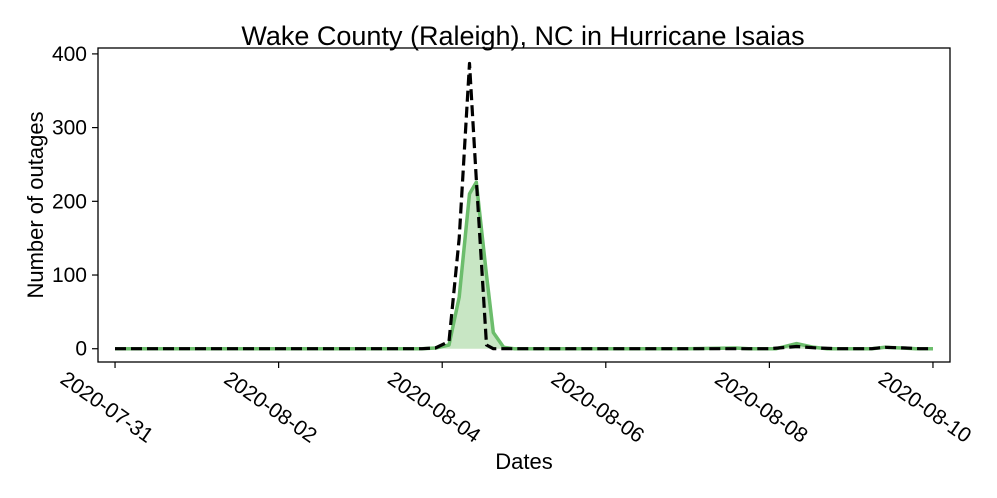 Image resolution: width=997 pixels, height=498 pixels. Describe the element at coordinates (69, 54) in the screenshot. I see `y-tick-label: 400` at that location.